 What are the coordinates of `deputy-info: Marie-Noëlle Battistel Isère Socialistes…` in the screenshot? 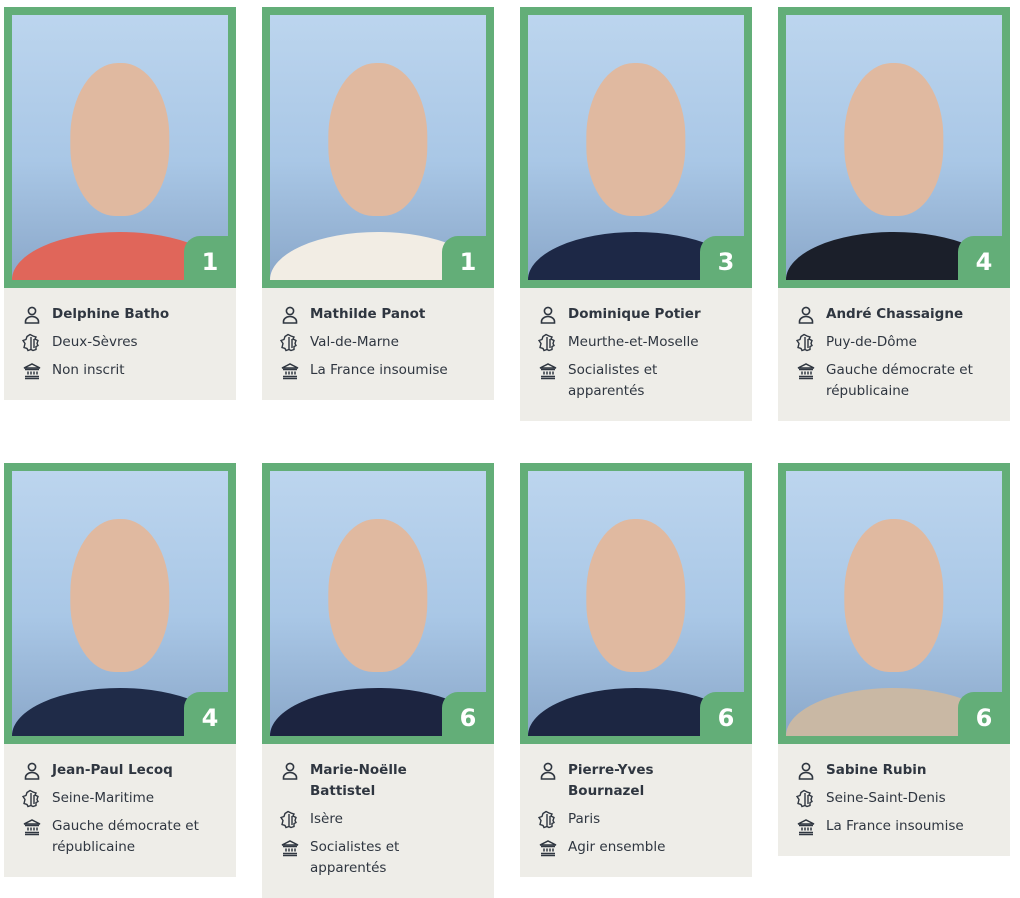 It's located at (378, 821).